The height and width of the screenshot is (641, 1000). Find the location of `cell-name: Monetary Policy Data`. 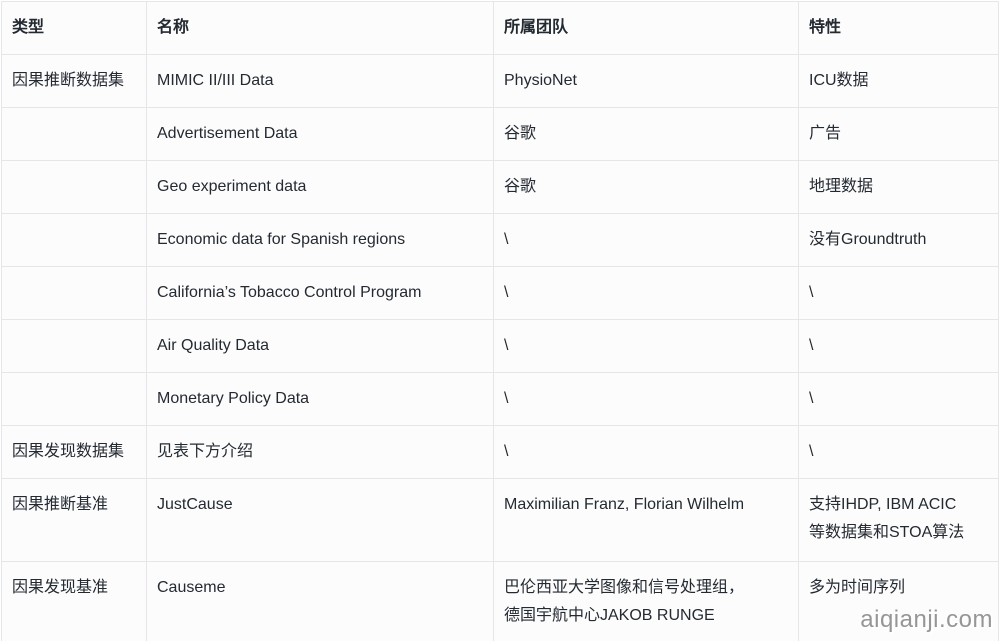

cell-name: Monetary Policy Data is located at coordinates (320, 399).